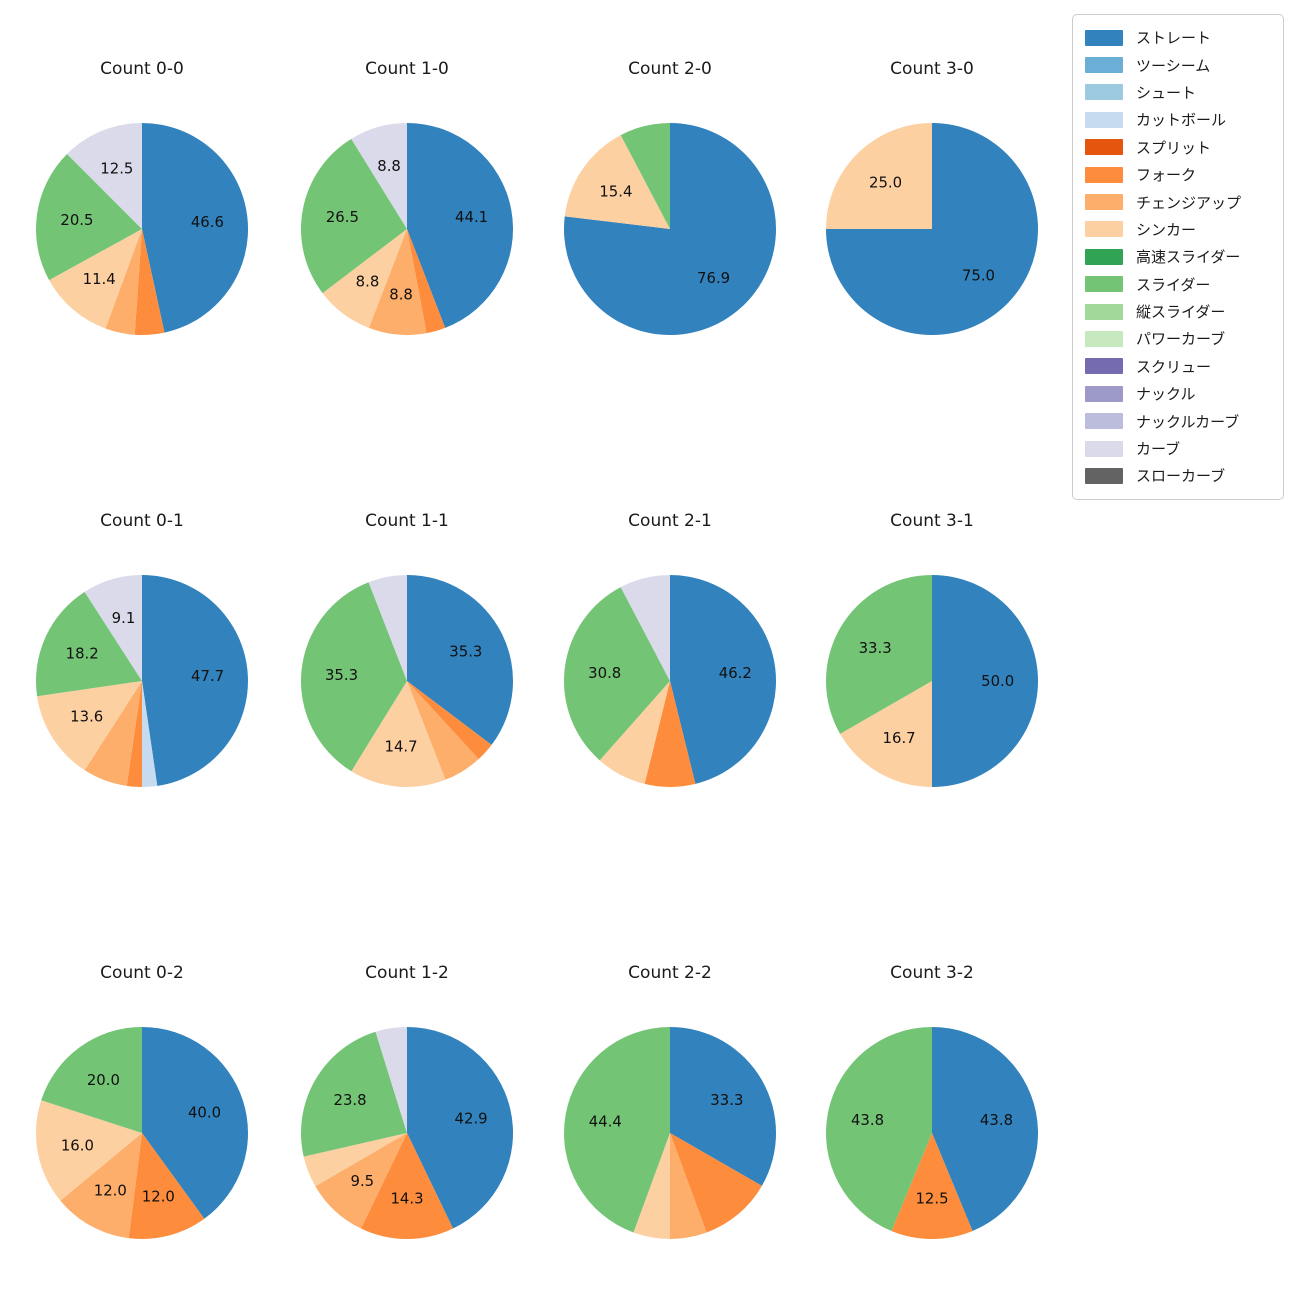 This screenshot has height=1300, width=1300. Describe the element at coordinates (103, 1080) in the screenshot. I see `pie-percentage-label: 20.0` at that location.